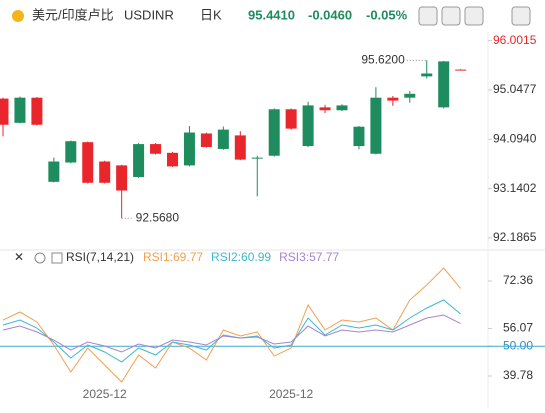  I want to click on last-price: 95.4410, so click(271, 14).